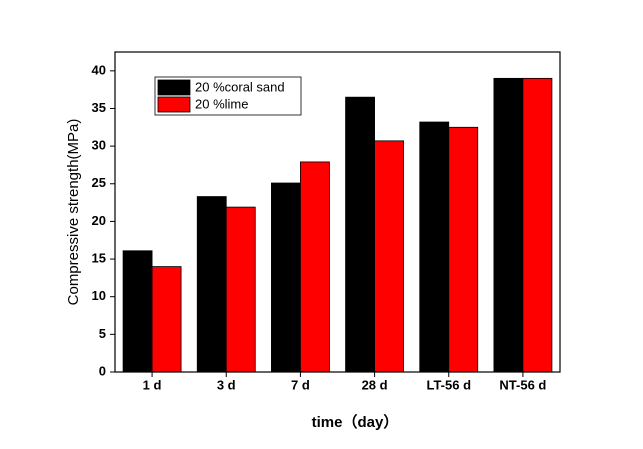  I want to click on y-axis-label: Compressive strength(MPa), so click(73, 212).